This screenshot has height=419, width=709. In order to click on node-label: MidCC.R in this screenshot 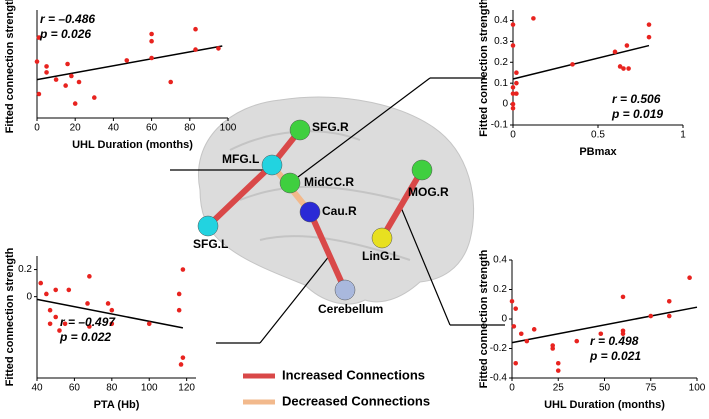, I will do `click(329, 182)`.